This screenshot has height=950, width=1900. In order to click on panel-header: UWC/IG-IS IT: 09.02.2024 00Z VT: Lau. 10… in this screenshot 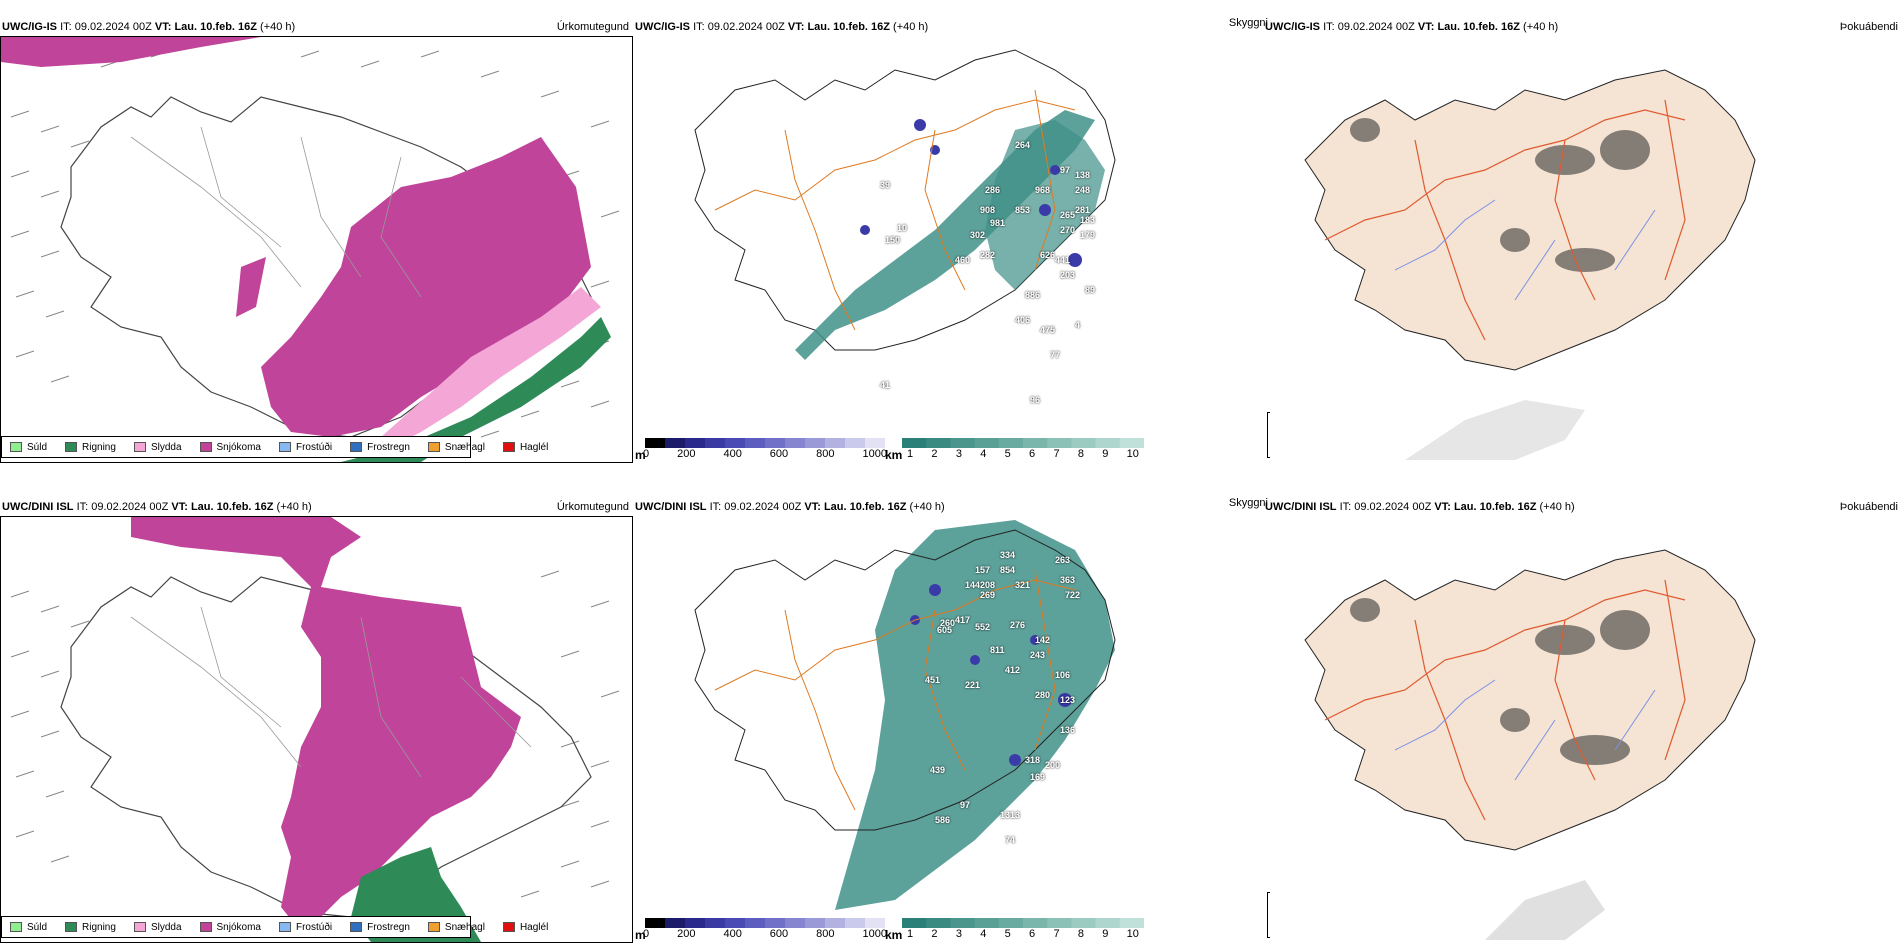, I will do `click(1412, 27)`.